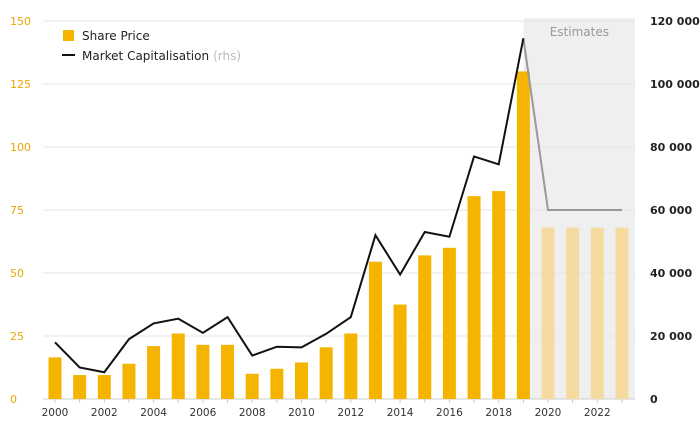 Image resolution: width=700 pixels, height=433 pixels. Describe the element at coordinates (671, 273) in the screenshot. I see `right-tick-label: 40 000` at that location.